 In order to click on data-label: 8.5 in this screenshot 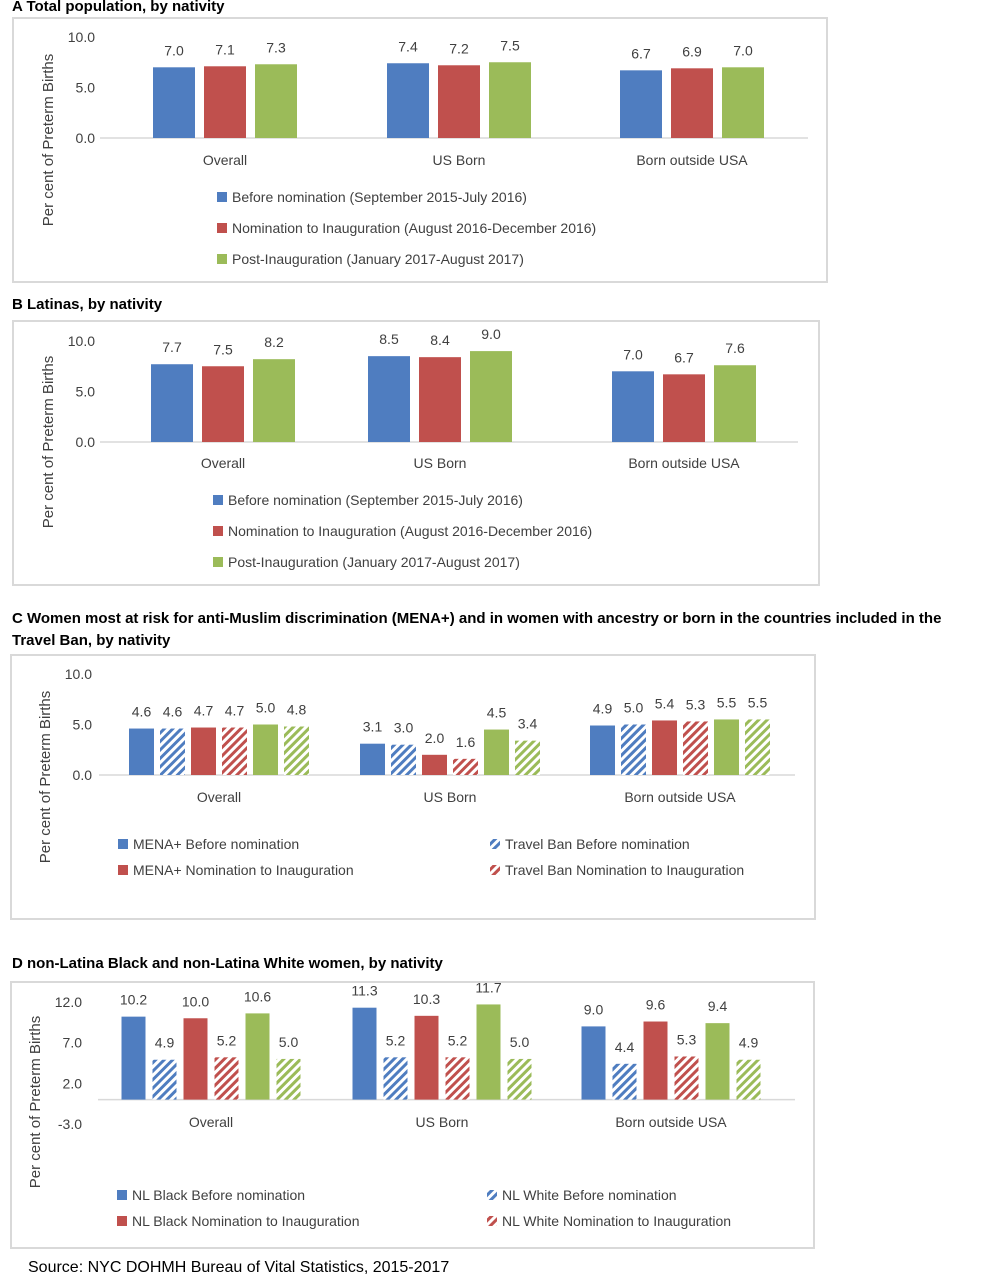, I will do `click(389, 339)`.